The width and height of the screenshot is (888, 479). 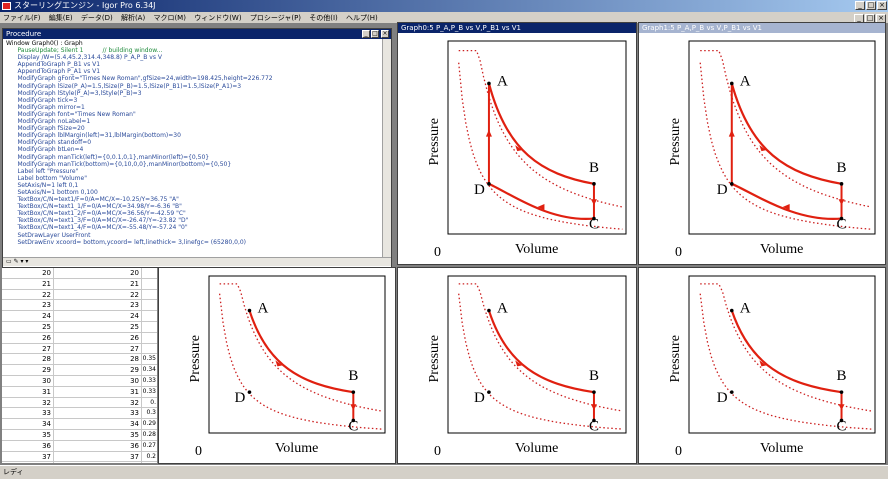 I want to click on table-row: 38380.26, so click(x=79, y=462).